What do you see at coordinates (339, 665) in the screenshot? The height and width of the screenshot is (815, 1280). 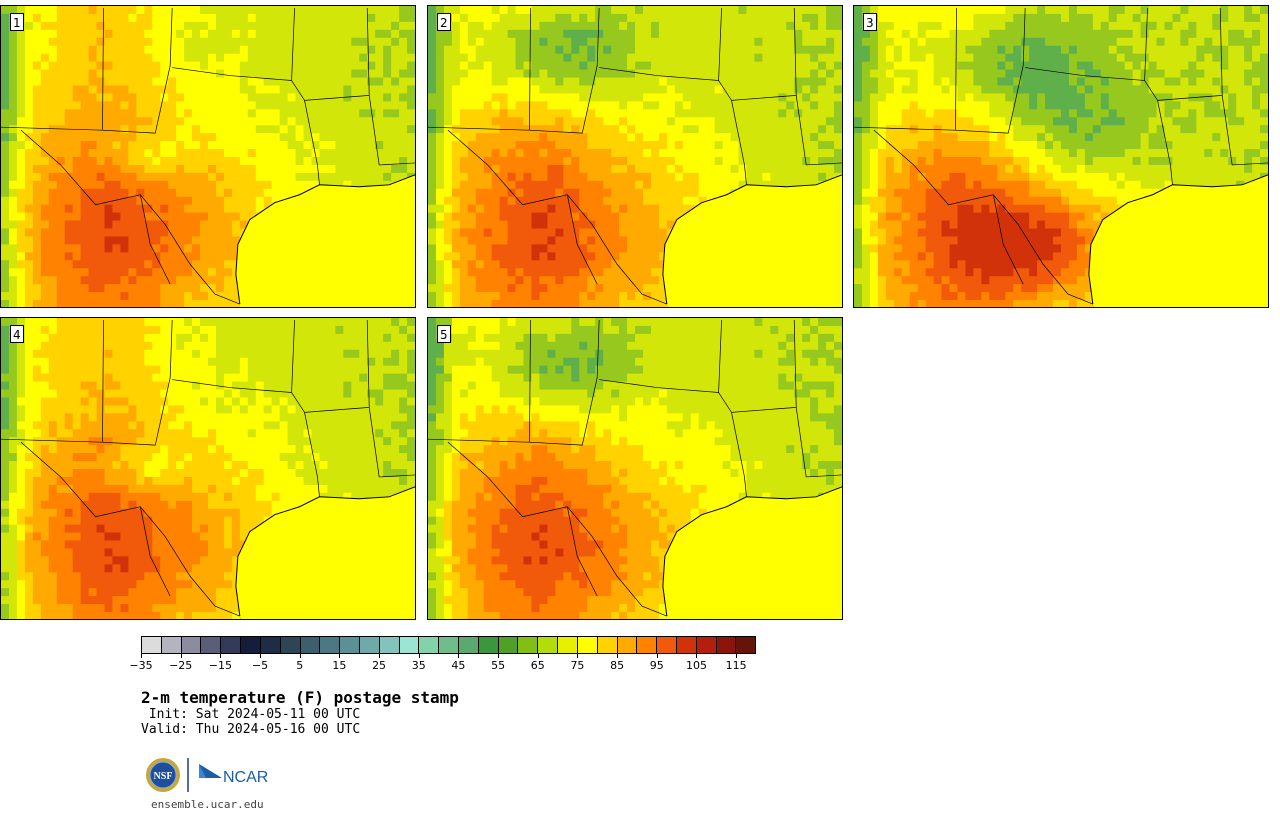 I see `colorbar-tick-label: 15` at bounding box center [339, 665].